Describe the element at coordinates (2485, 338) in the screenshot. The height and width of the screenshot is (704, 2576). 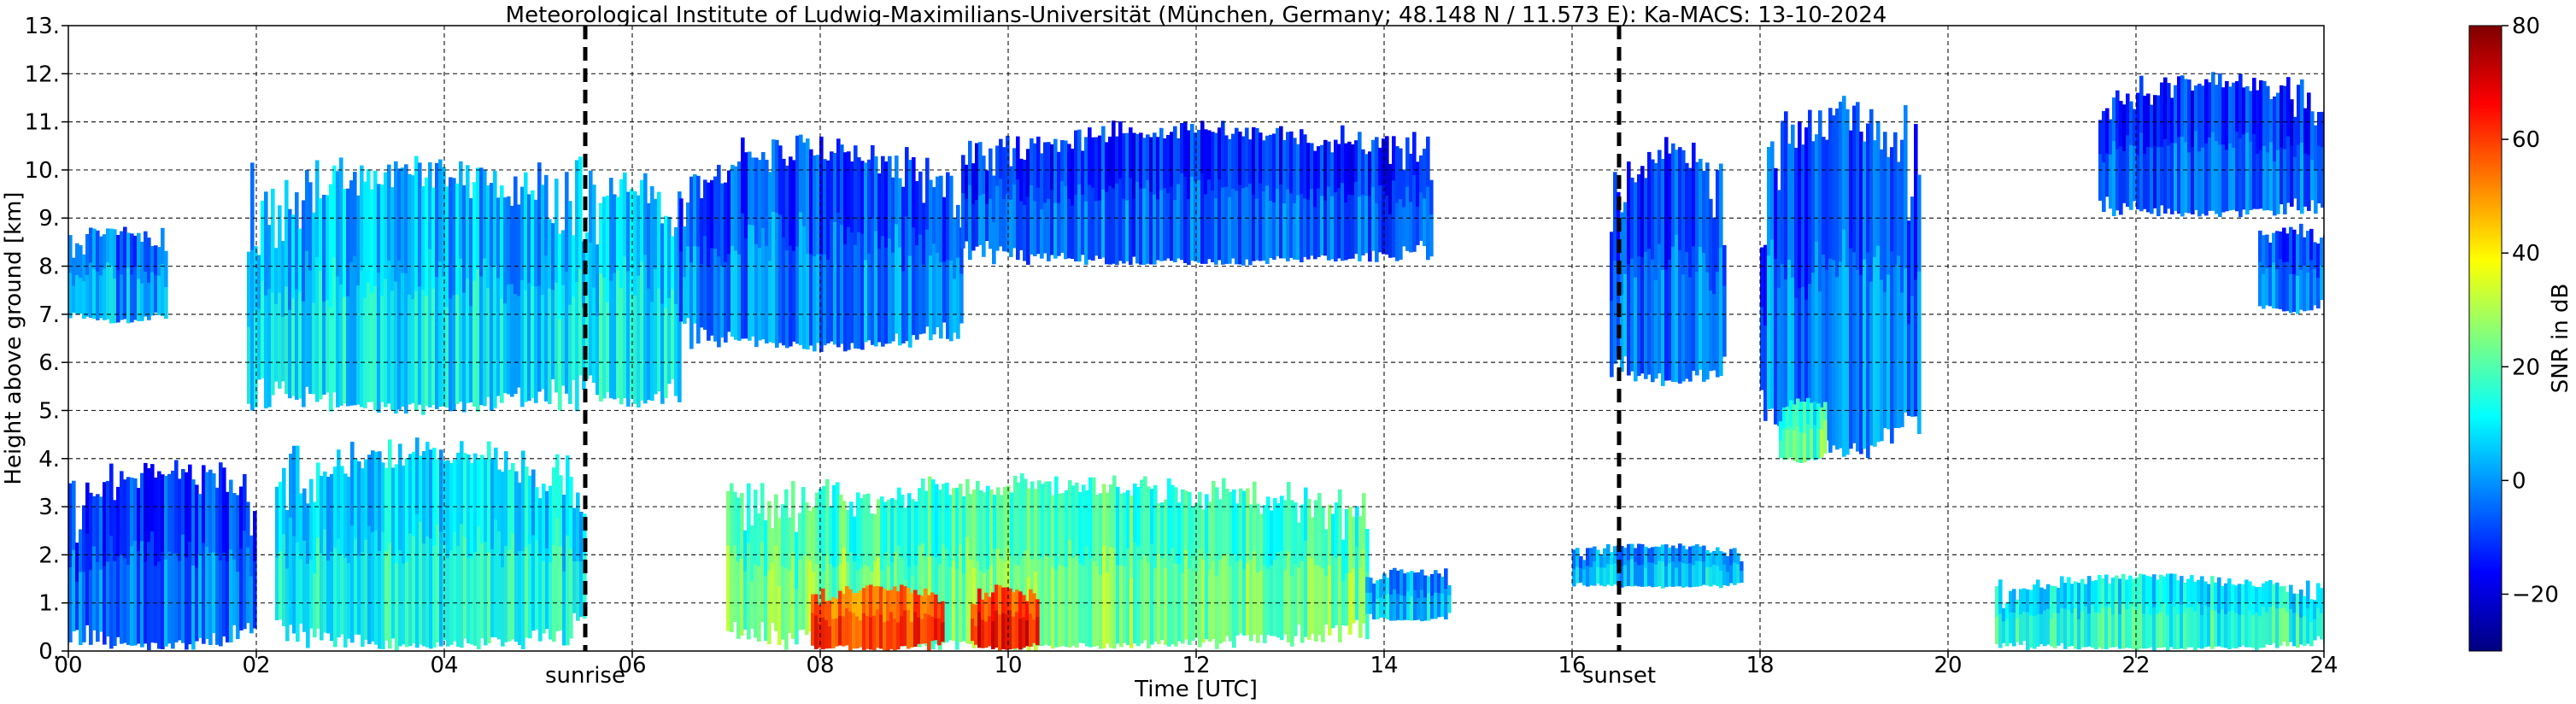
I see `colorbar` at that location.